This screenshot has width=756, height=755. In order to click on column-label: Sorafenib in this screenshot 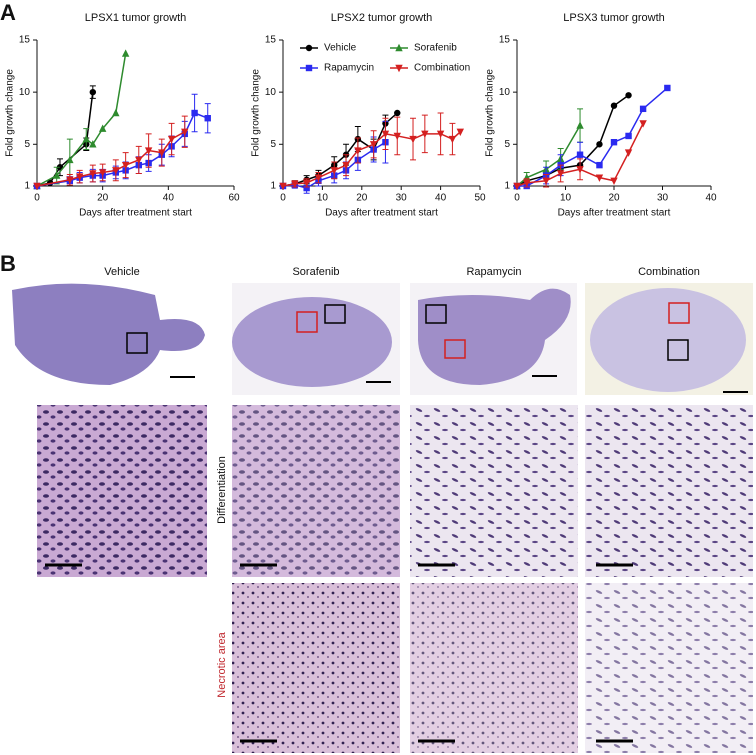, I will do `click(315, 272)`.